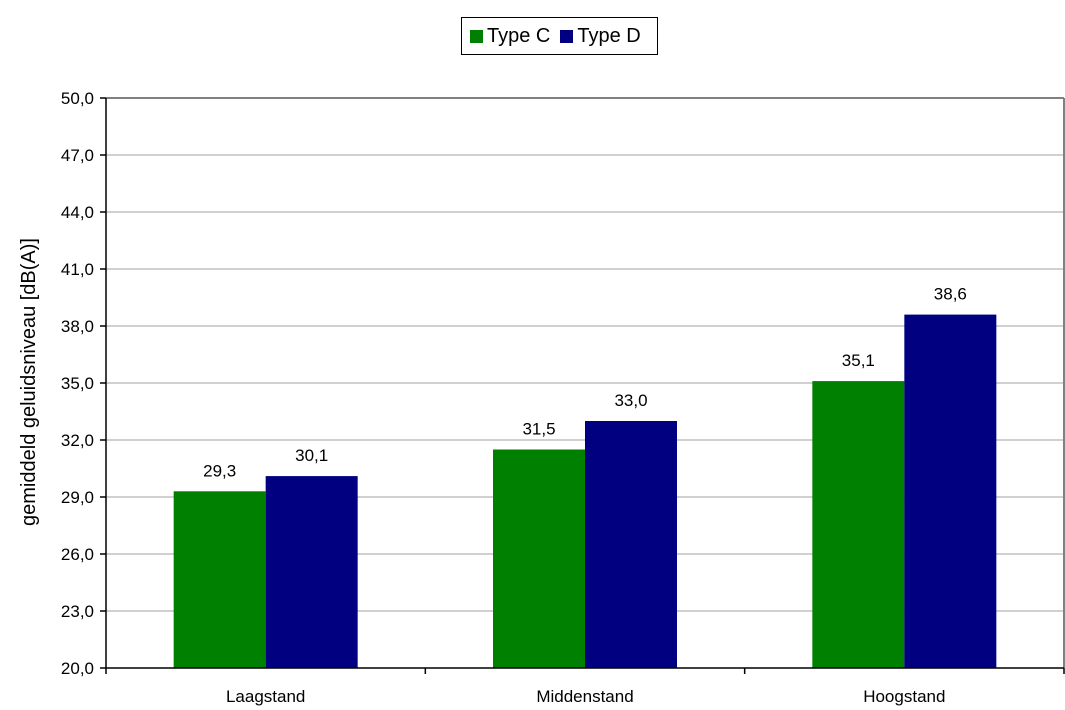 Image resolution: width=1065 pixels, height=710 pixels. What do you see at coordinates (631, 544) in the screenshot?
I see `bar-type-d-middenstand` at bounding box center [631, 544].